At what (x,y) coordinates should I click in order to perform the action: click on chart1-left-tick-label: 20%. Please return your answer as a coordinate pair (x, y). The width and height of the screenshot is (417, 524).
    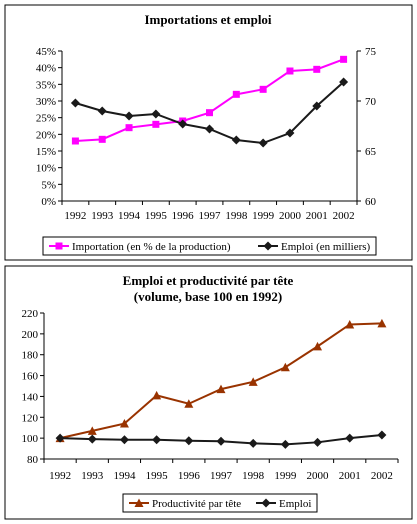
    Looking at the image, I should click on (46, 135).